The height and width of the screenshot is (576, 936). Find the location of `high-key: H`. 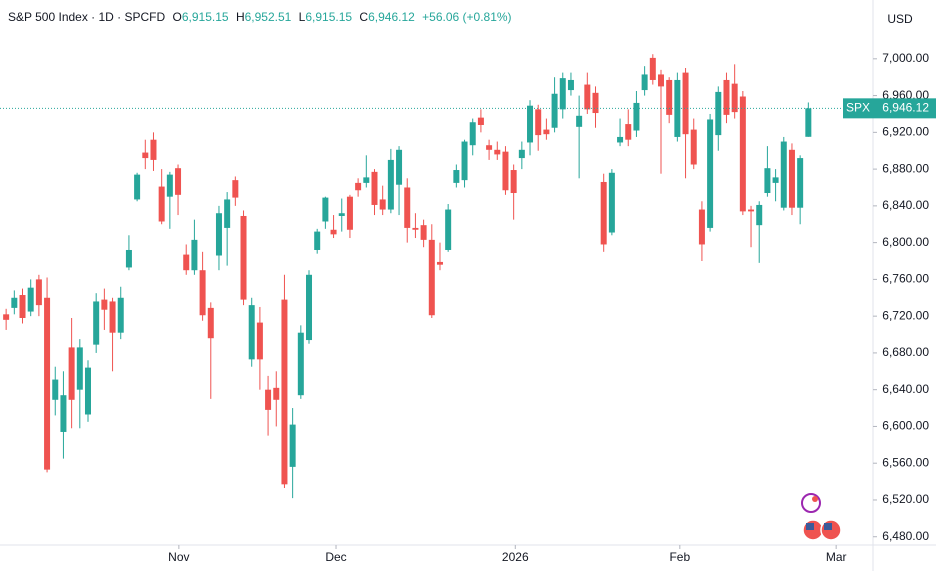

high-key: H is located at coordinates (240, 17).